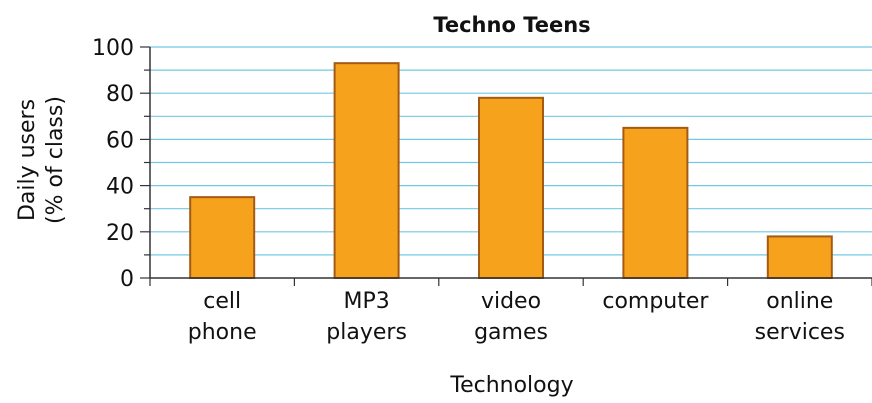 The width and height of the screenshot is (872, 403). I want to click on y-tick-labels: 0 20 40 60 80 100, so click(113, 164).